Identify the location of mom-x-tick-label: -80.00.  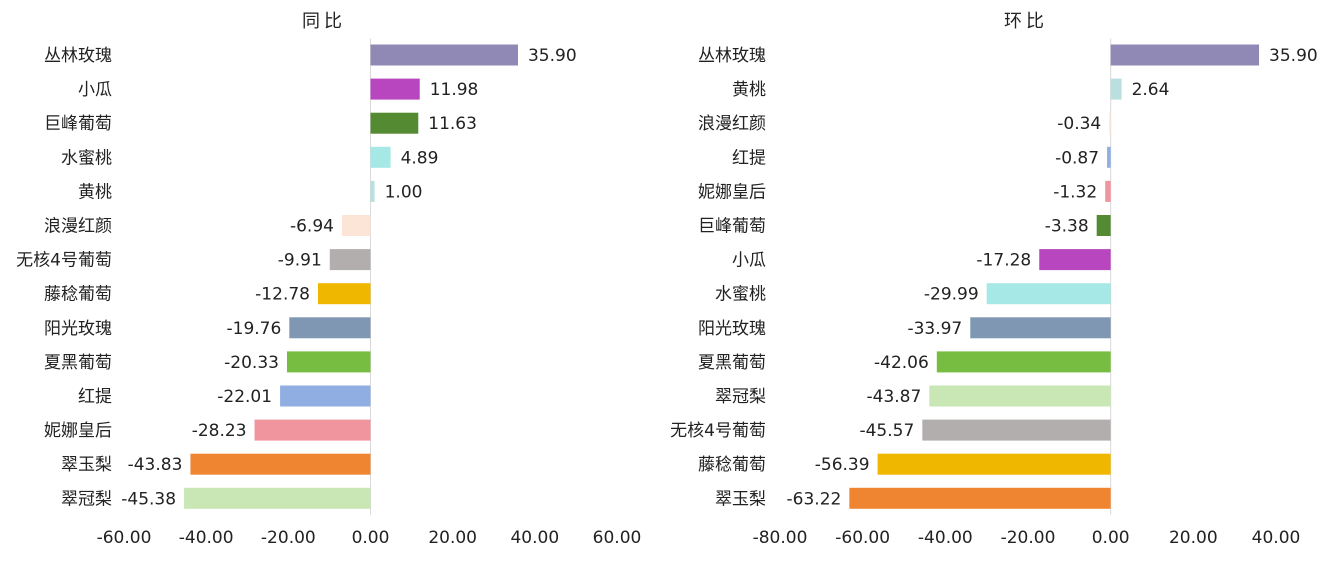
(780, 538).